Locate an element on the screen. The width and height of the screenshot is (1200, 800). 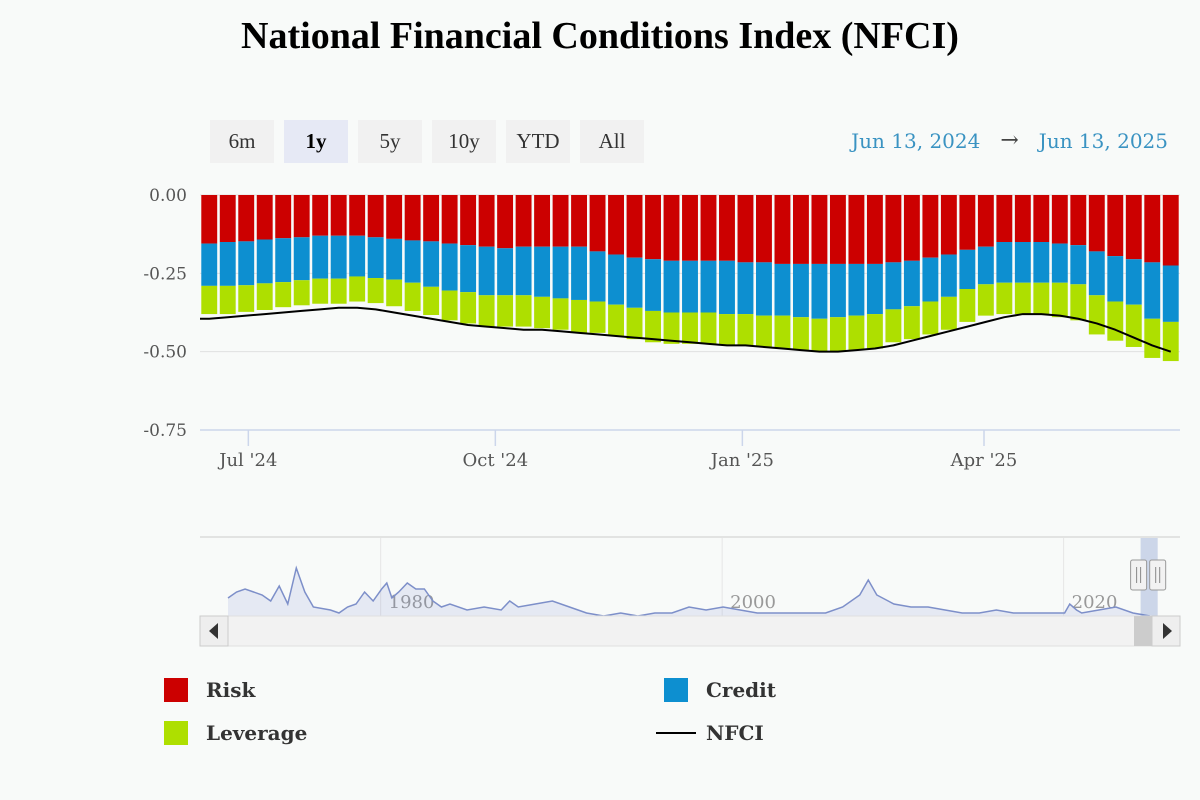
y-tick-label: -0.75 is located at coordinates (165, 431).